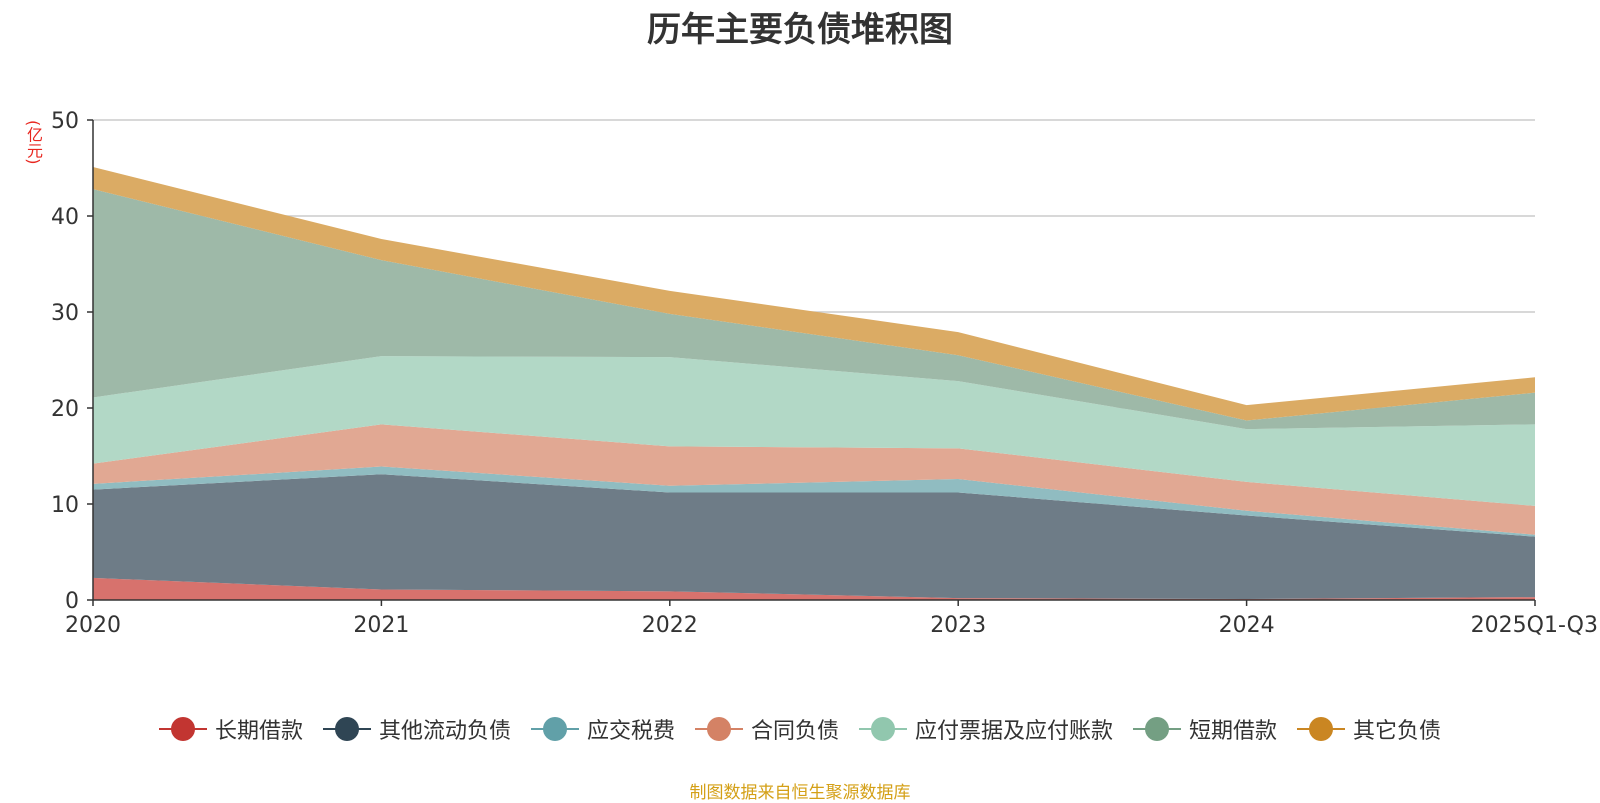 The width and height of the screenshot is (1600, 803). I want to click on x-tick-label: 2021, so click(381, 625).